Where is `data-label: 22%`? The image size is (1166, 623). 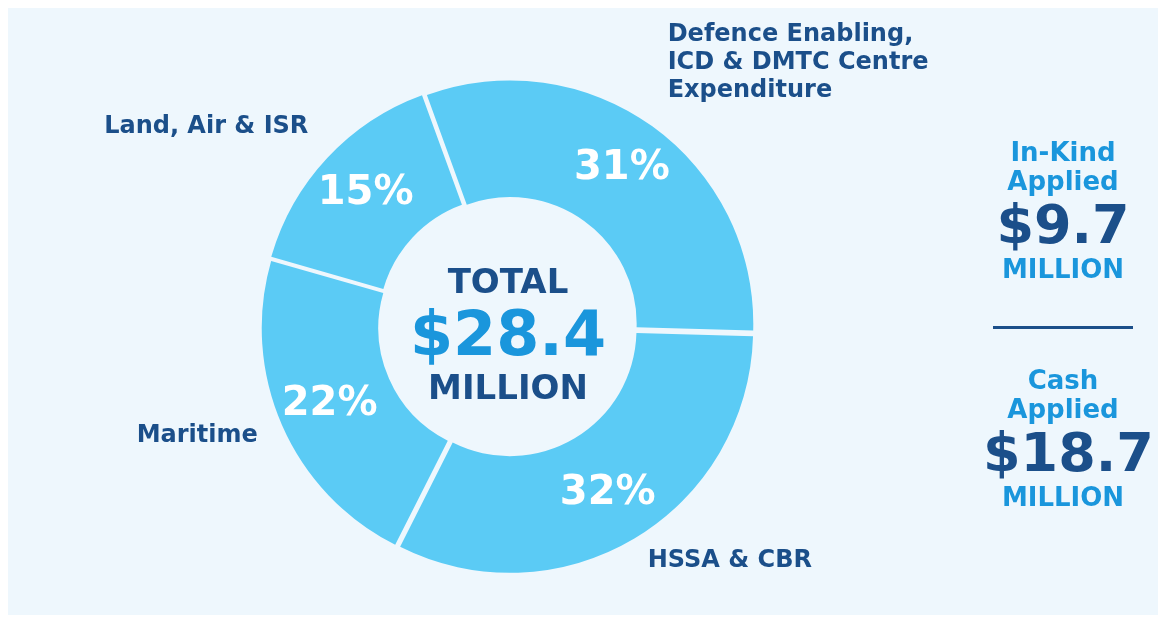 data-label: 22% is located at coordinates (329, 400).